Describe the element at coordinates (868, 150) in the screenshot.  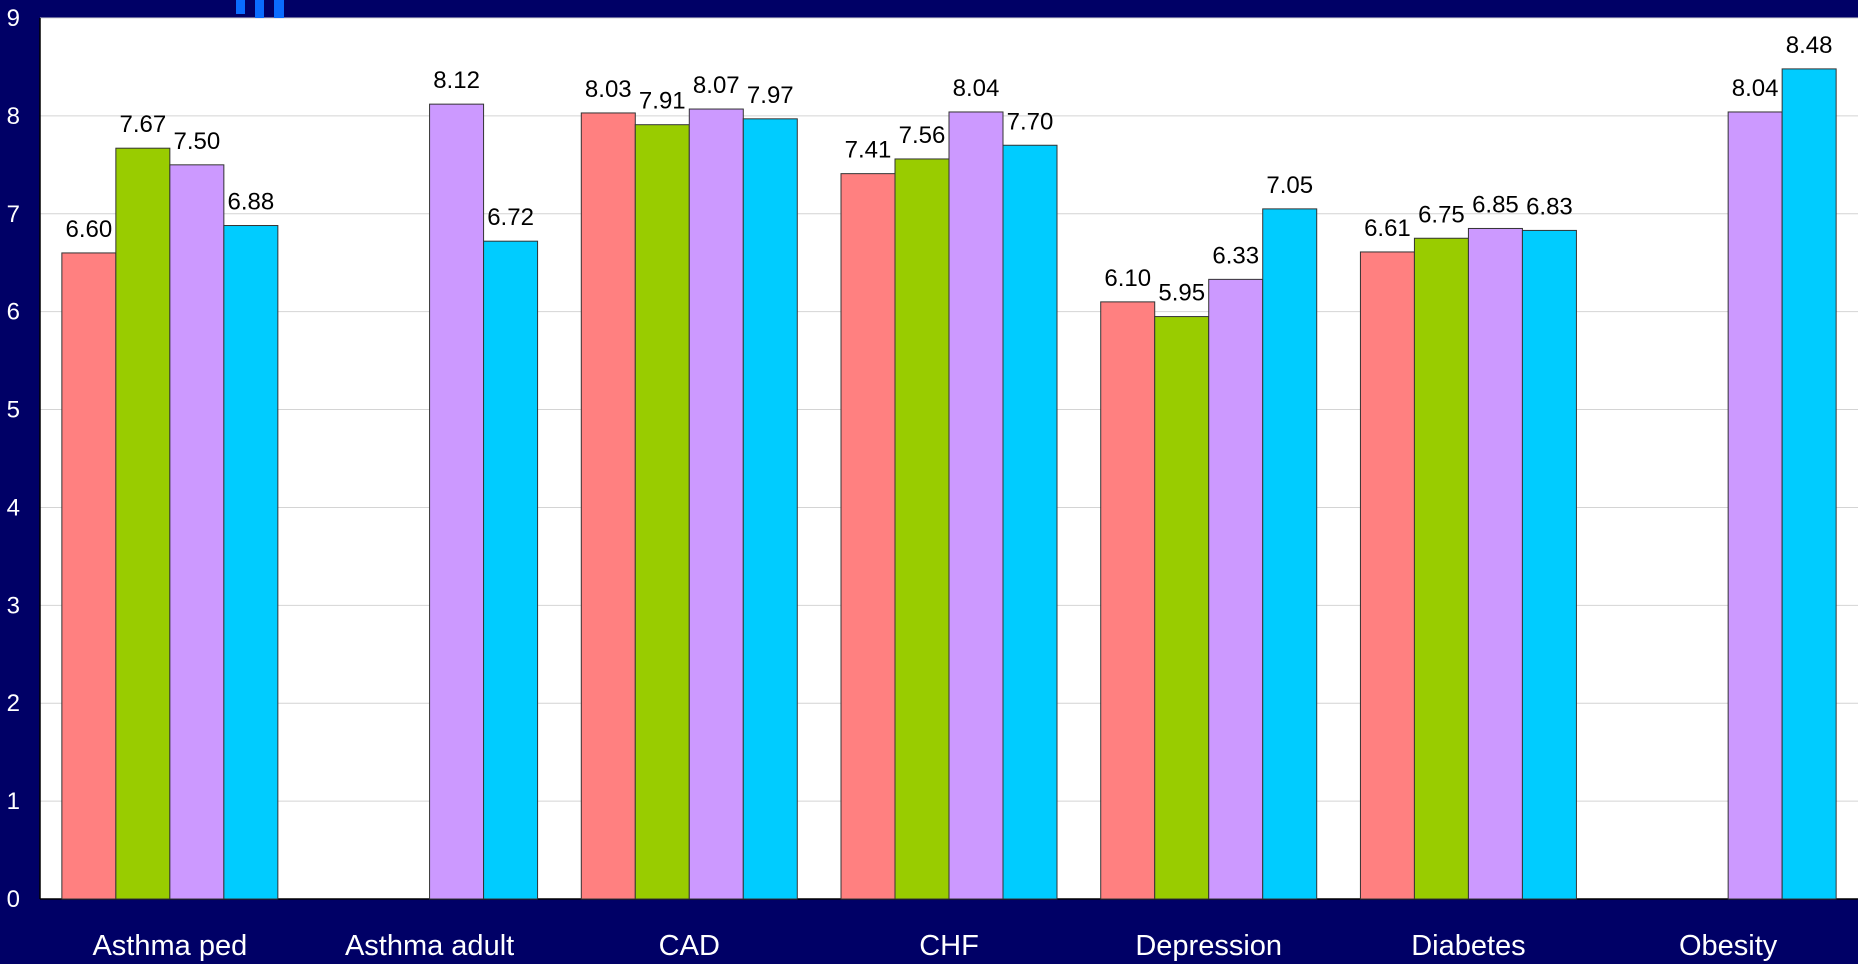
I see `data-label: 7.41` at that location.